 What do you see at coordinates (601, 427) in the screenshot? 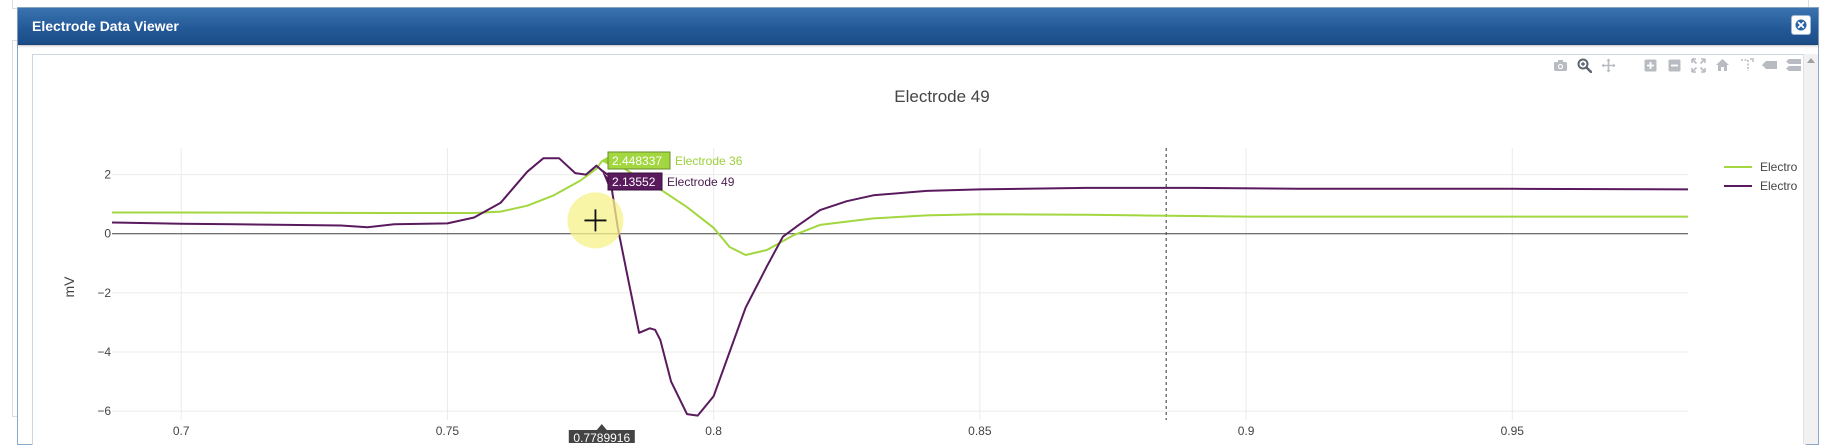
I see `hover-x-pointer` at bounding box center [601, 427].